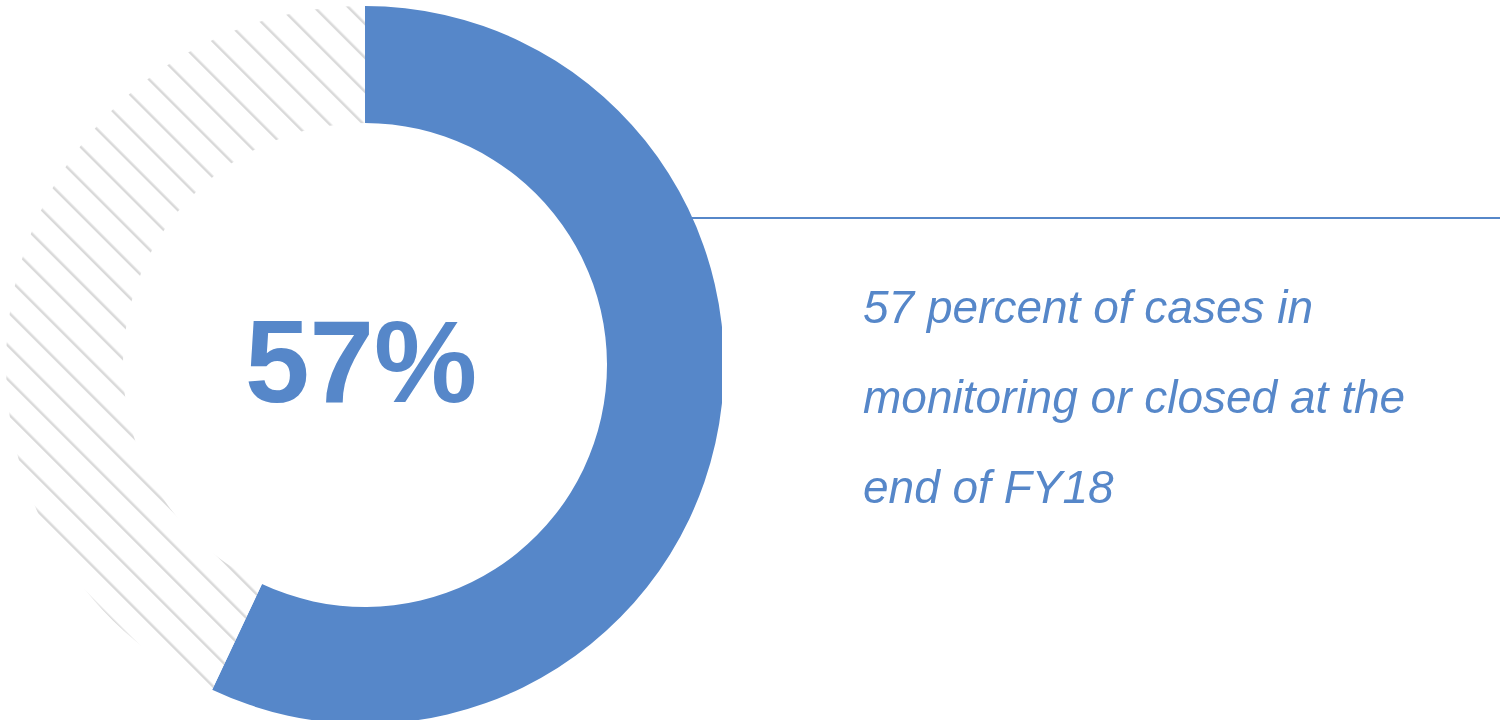 The height and width of the screenshot is (720, 1500). Describe the element at coordinates (1135, 397) in the screenshot. I see `text: 57 percent of cases in monitoring or closed at the end of FY18` at that location.